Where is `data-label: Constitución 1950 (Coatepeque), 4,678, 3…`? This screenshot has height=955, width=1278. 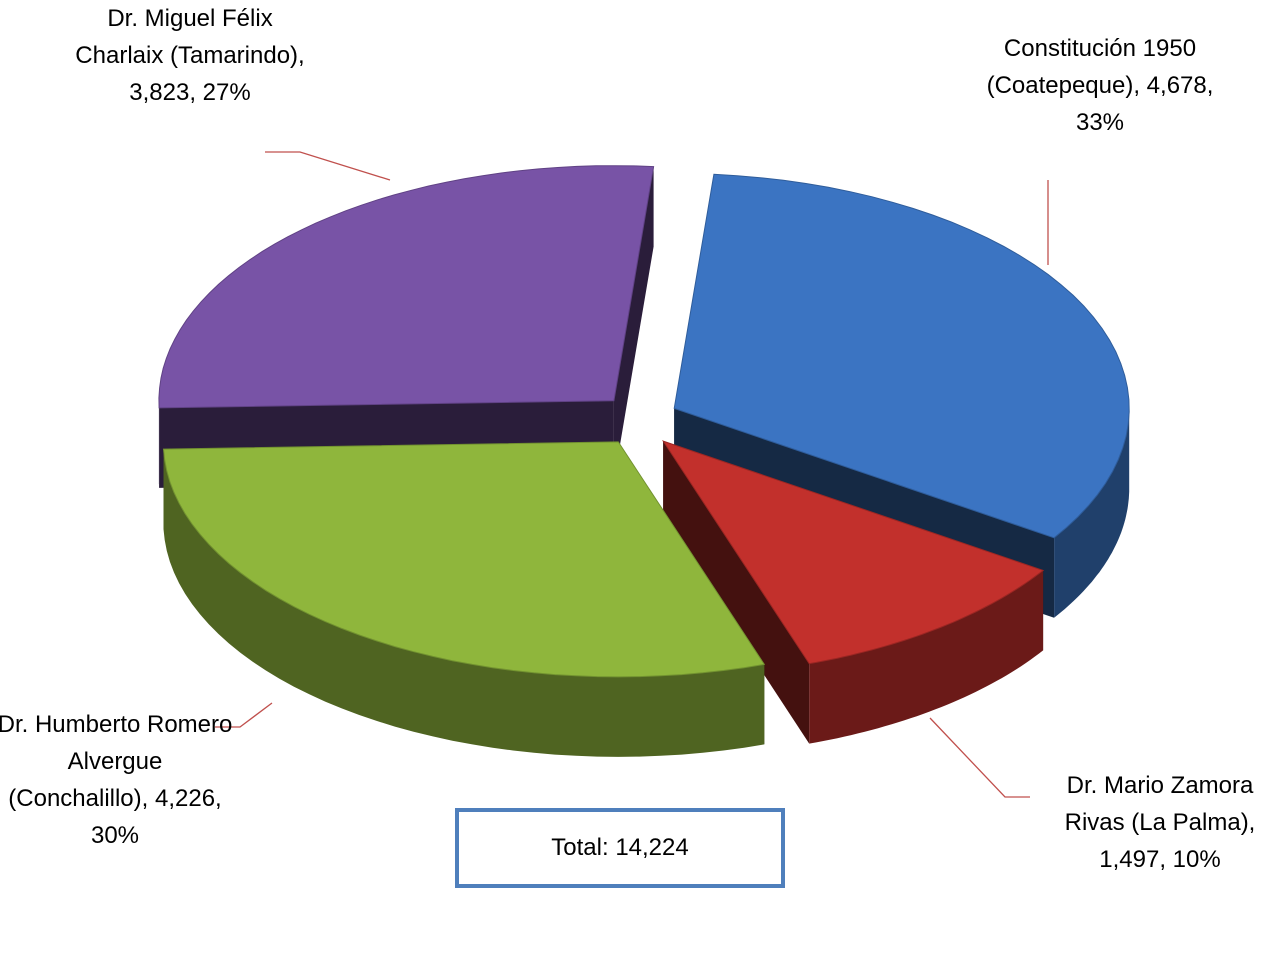 data-label: Constitución 1950 (Coatepeque), 4,678, 3… is located at coordinates (1100, 85).